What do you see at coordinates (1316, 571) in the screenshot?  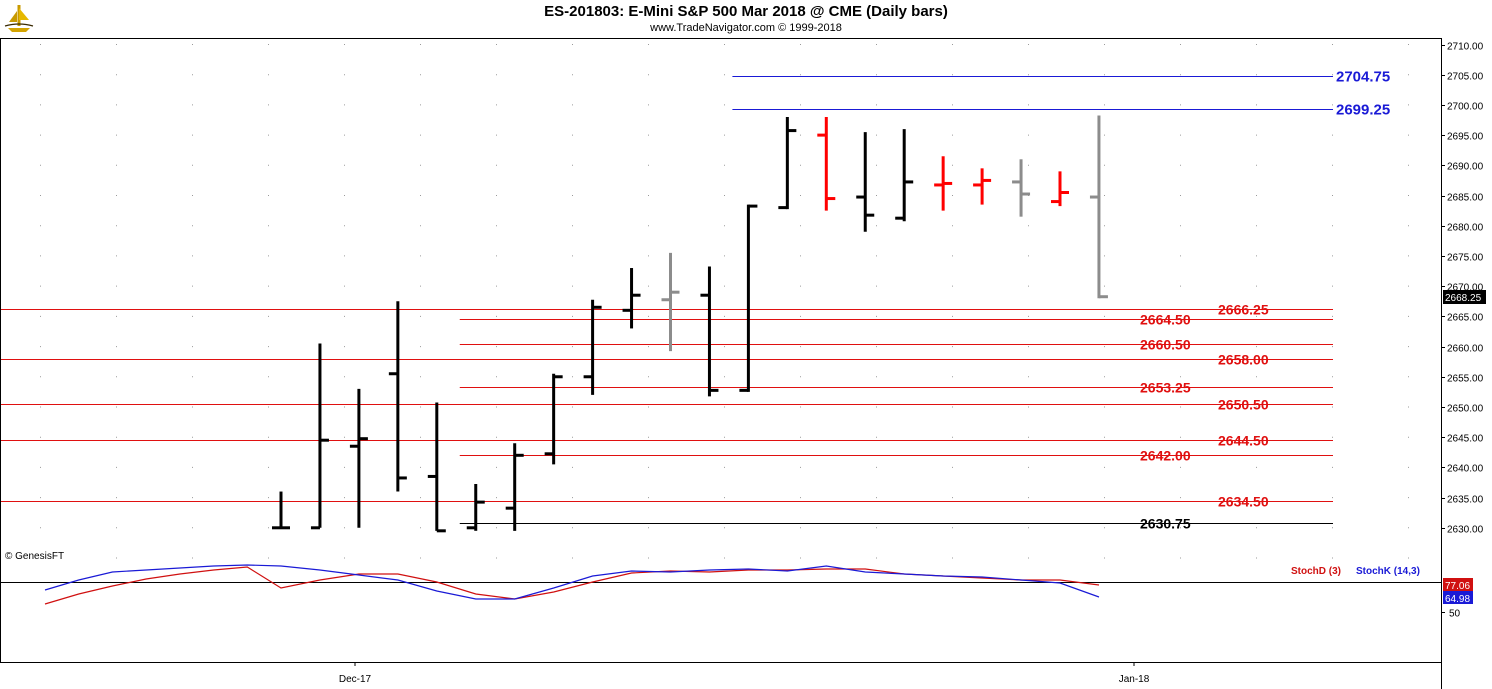 I see `stoch-legend-1: StochD (3)` at bounding box center [1316, 571].